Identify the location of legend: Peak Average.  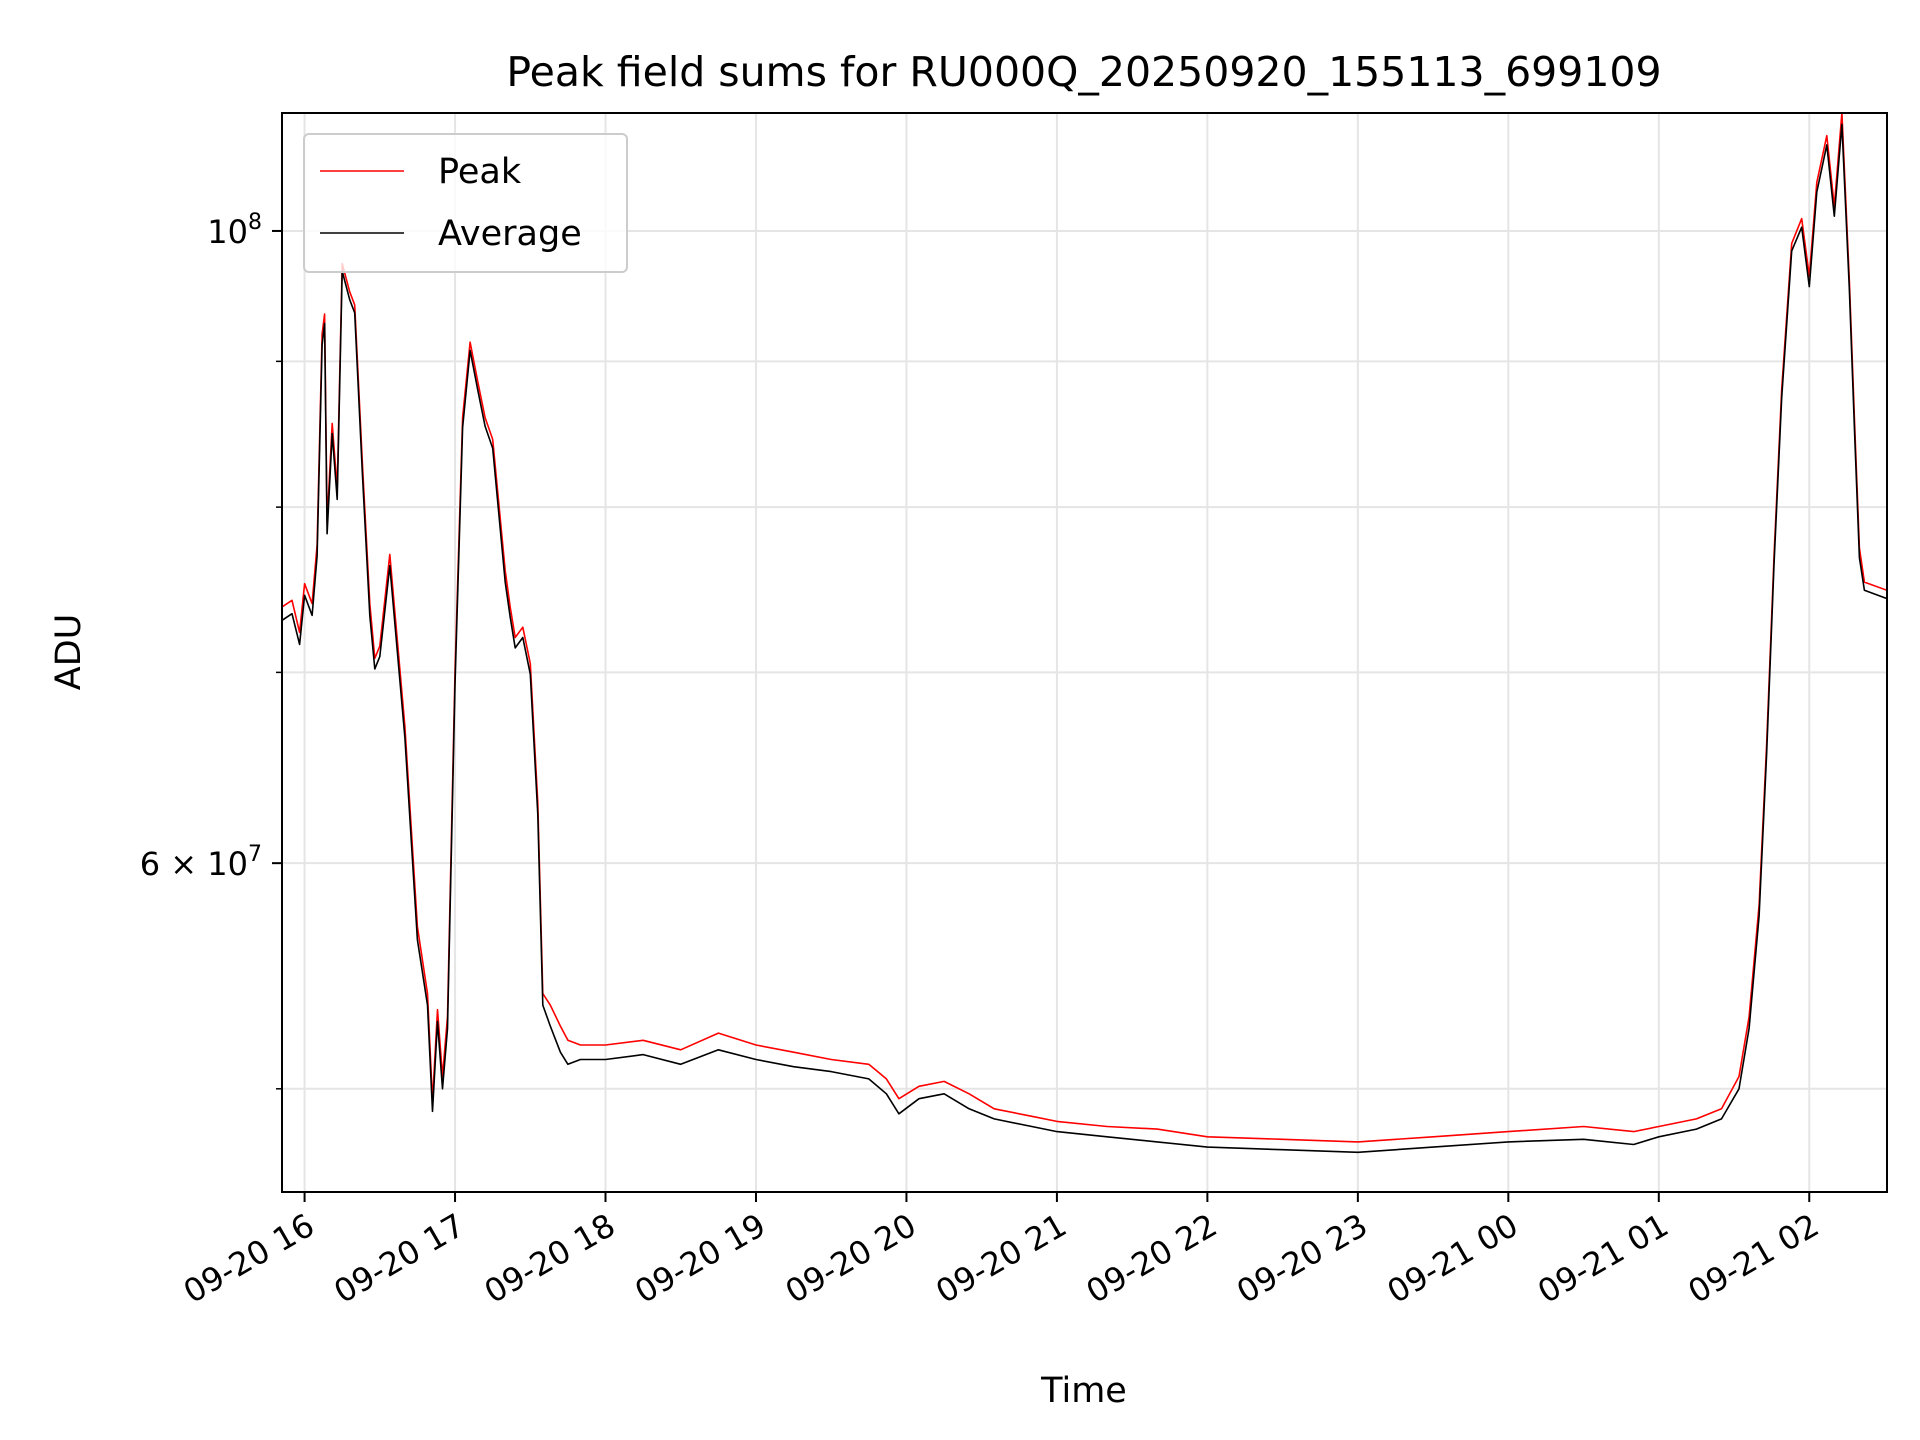
(465, 203).